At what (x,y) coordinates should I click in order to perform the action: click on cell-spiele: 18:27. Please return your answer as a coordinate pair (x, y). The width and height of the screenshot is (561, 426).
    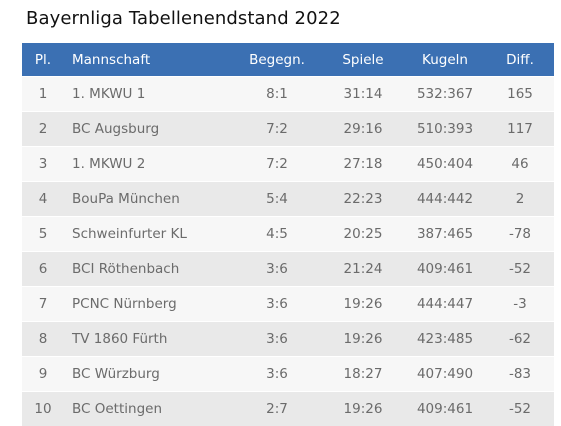
    Looking at the image, I should click on (363, 374).